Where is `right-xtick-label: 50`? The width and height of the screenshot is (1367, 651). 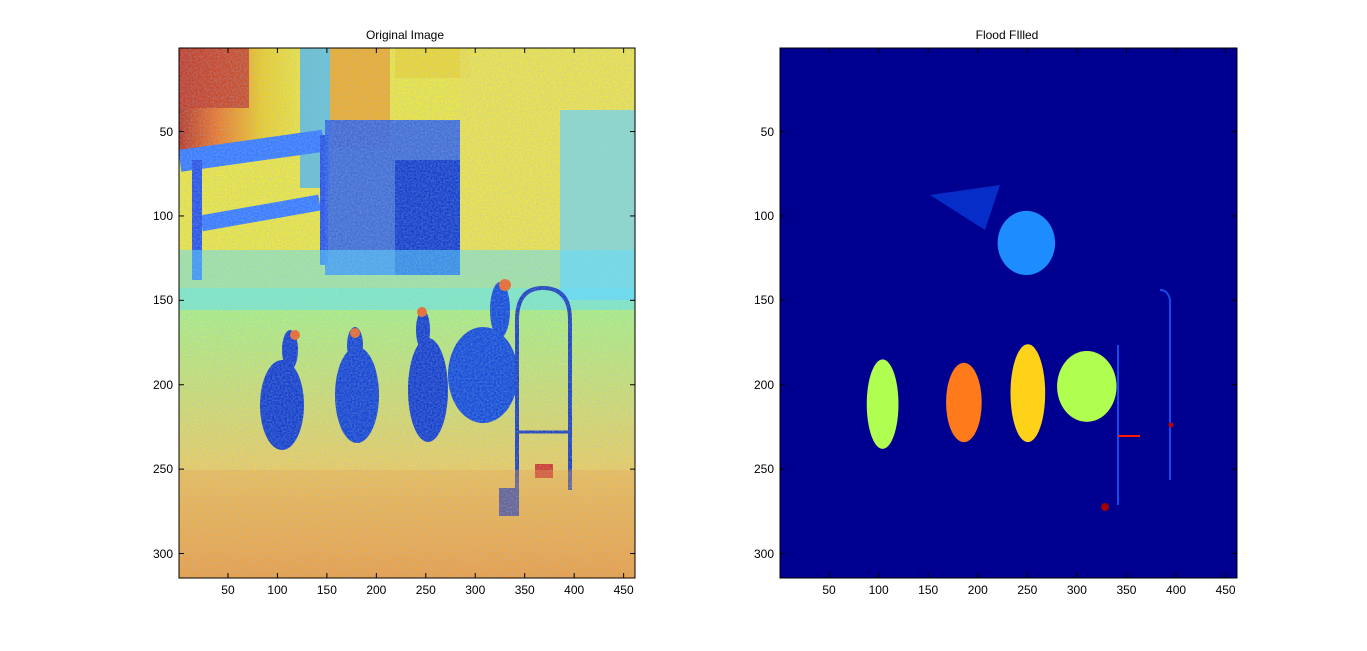 right-xtick-label: 50 is located at coordinates (829, 590).